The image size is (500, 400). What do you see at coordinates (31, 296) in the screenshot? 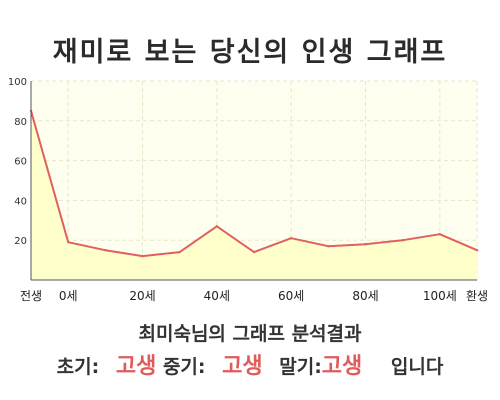
I see `x-tick-label-0: 전생` at bounding box center [31, 296].